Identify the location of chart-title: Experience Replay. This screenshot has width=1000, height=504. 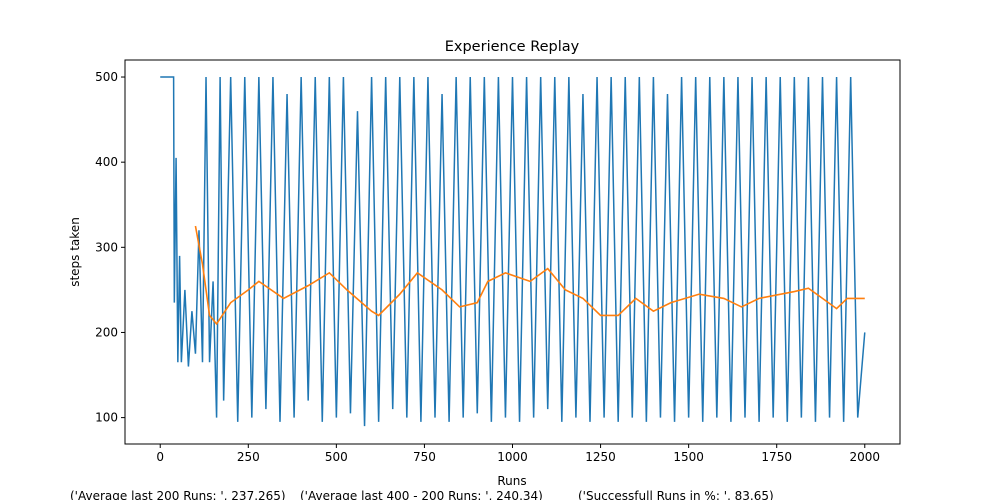
(512, 47).